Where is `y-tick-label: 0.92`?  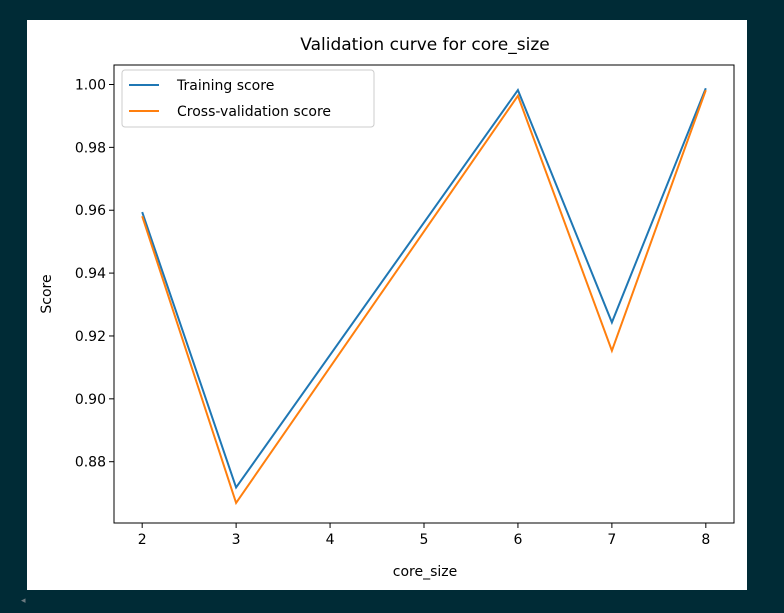 y-tick-label: 0.92 is located at coordinates (90, 337).